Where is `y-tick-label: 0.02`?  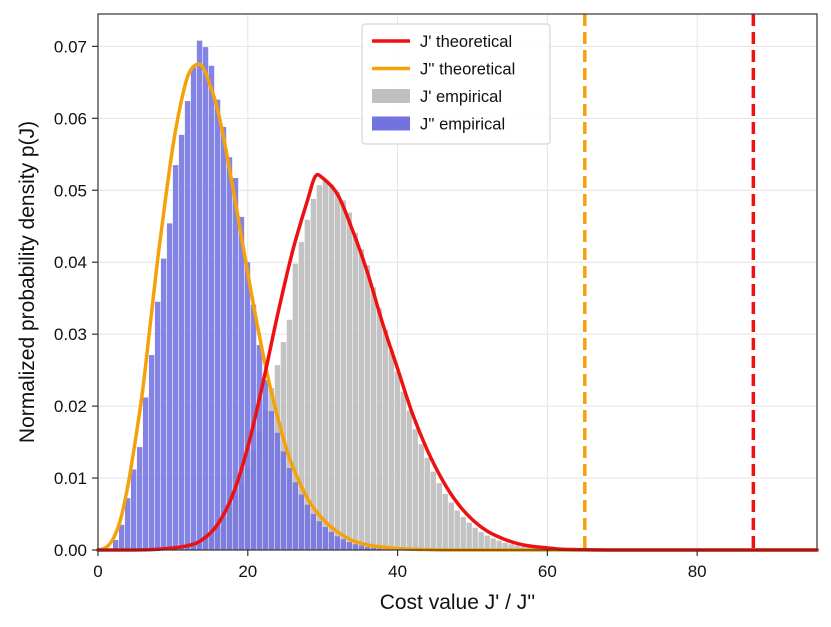
y-tick-label: 0.02 is located at coordinates (70, 406).